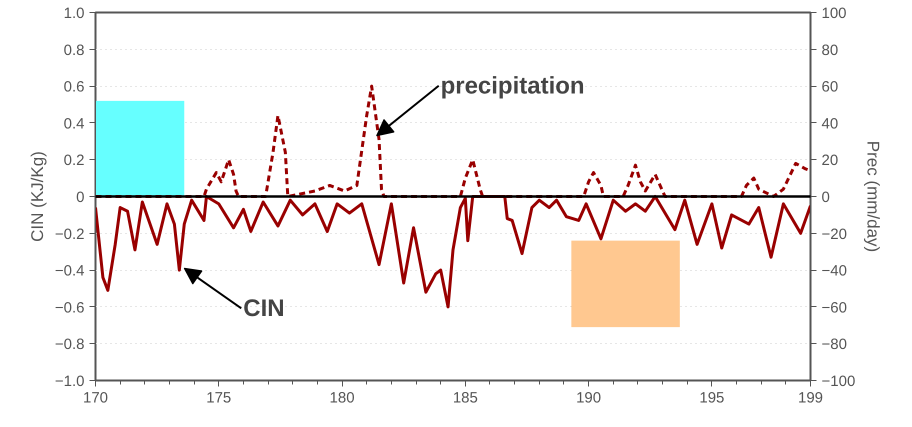 This screenshot has height=427, width=912. Describe the element at coordinates (834, 234) in the screenshot. I see `y2-tick-label: −20` at that location.